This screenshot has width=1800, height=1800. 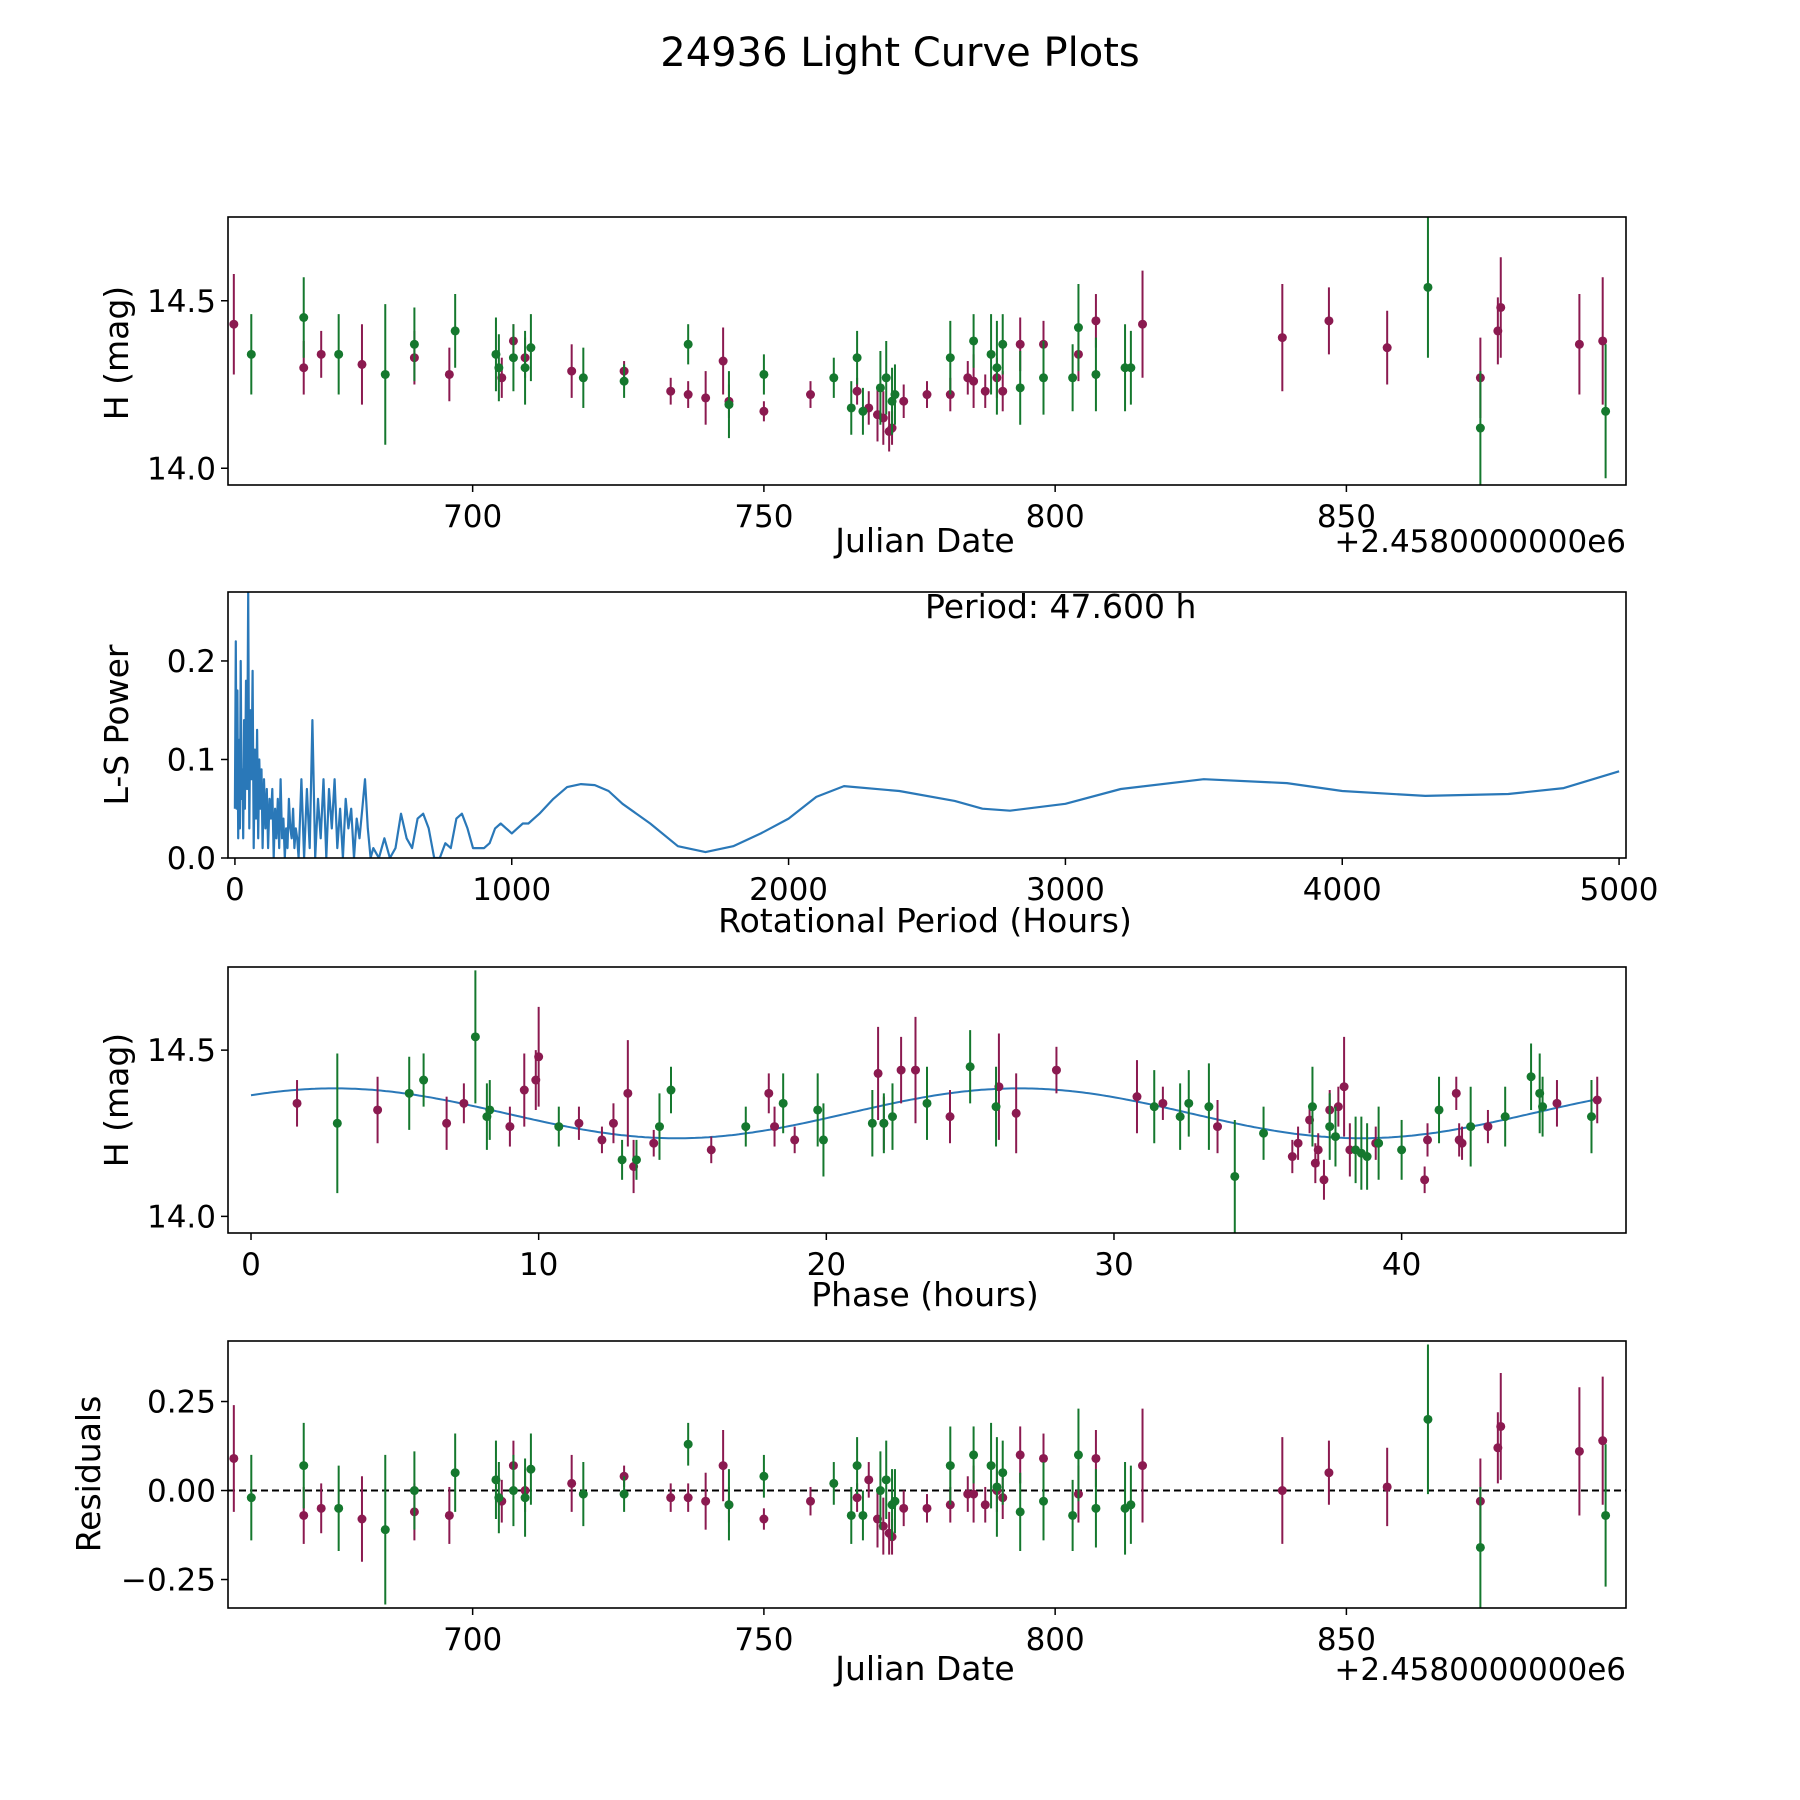 I want to click on residuals-xtick-label: 700, so click(x=472, y=1640).